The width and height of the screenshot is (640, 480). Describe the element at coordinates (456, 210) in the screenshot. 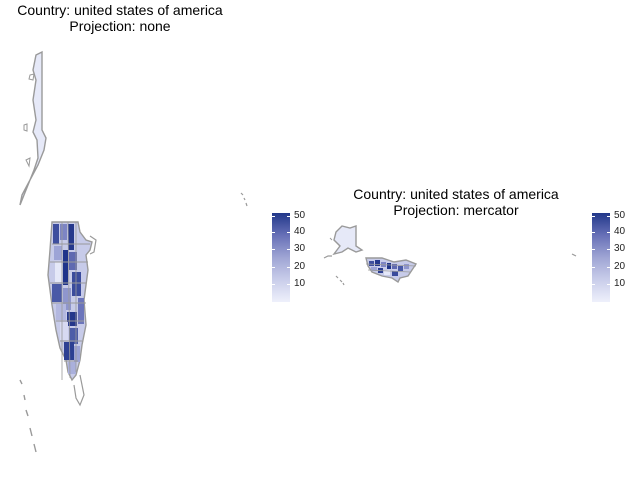

I see `title-projection: Projection: mercator` at that location.